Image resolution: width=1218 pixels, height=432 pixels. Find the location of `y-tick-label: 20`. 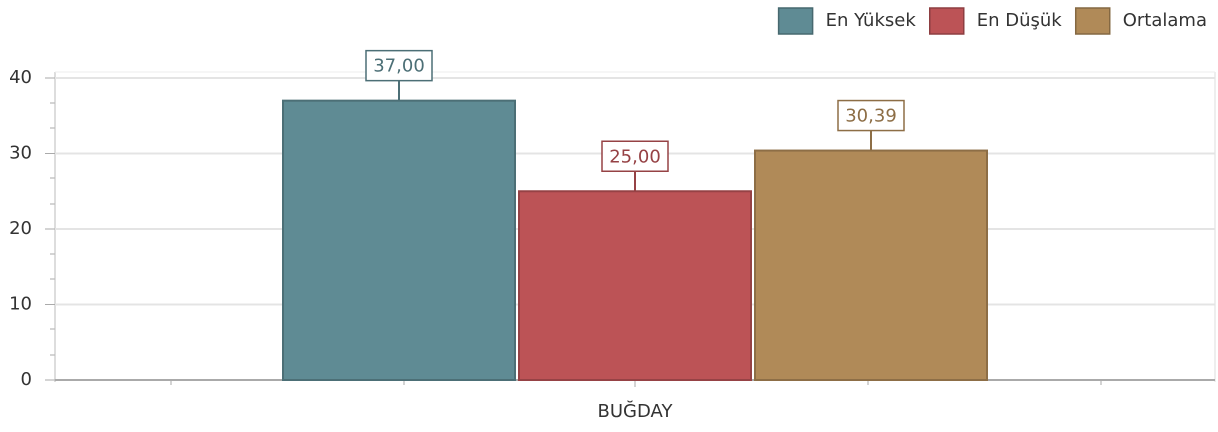

y-tick-label: 20 is located at coordinates (20, 228).